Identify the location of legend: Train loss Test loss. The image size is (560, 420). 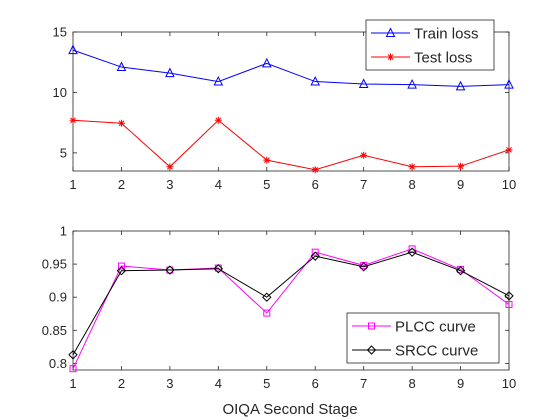
(430, 45).